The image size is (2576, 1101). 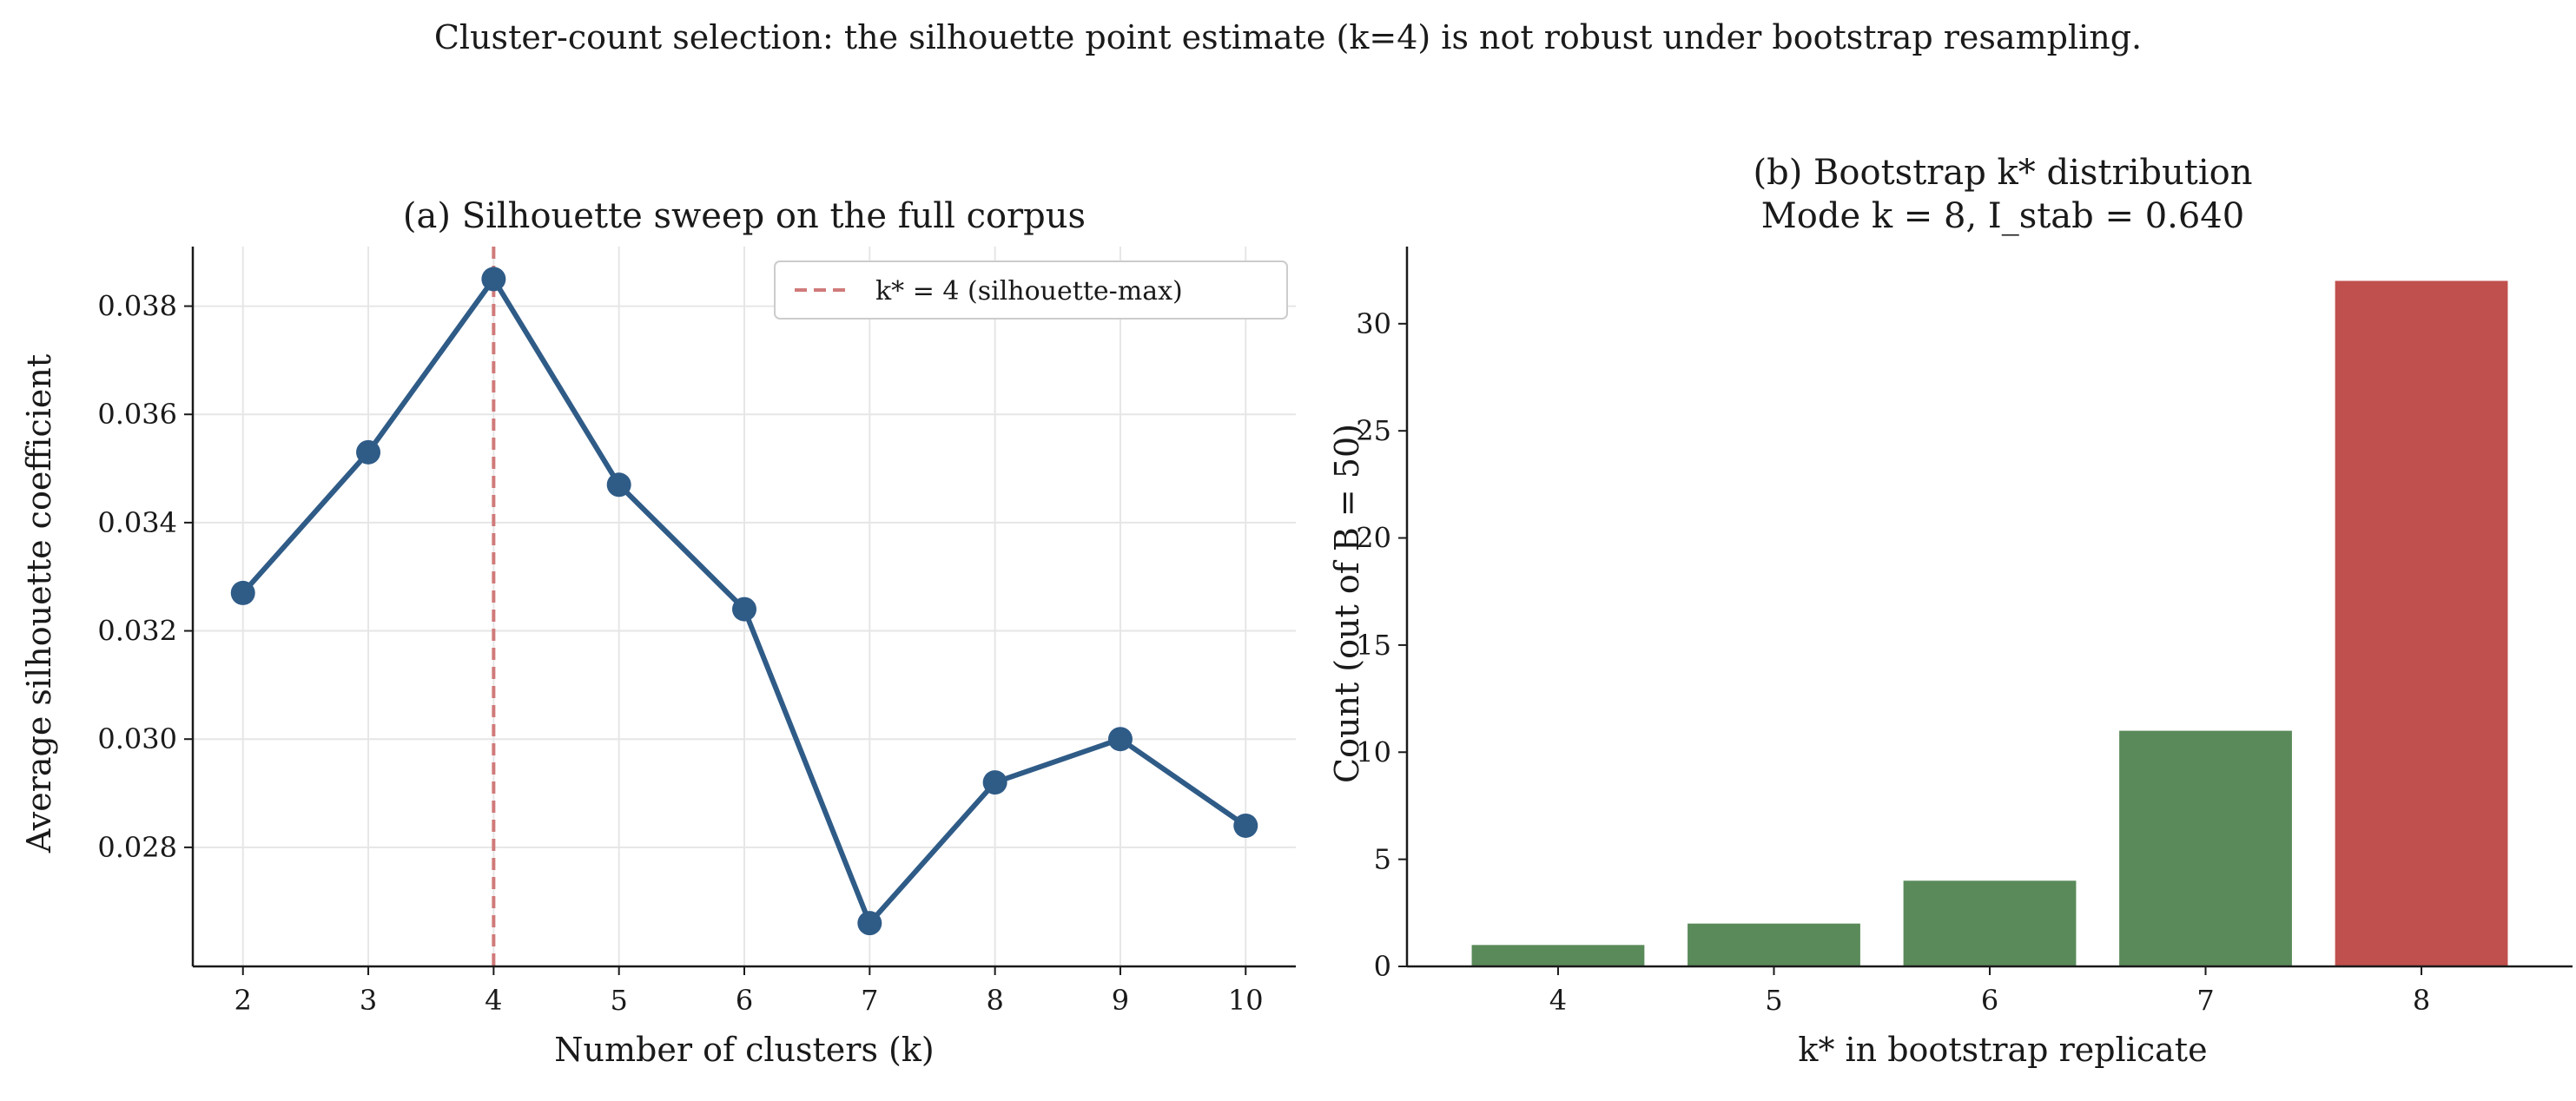 What do you see at coordinates (1990, 923) in the screenshot?
I see `bar-k6` at bounding box center [1990, 923].